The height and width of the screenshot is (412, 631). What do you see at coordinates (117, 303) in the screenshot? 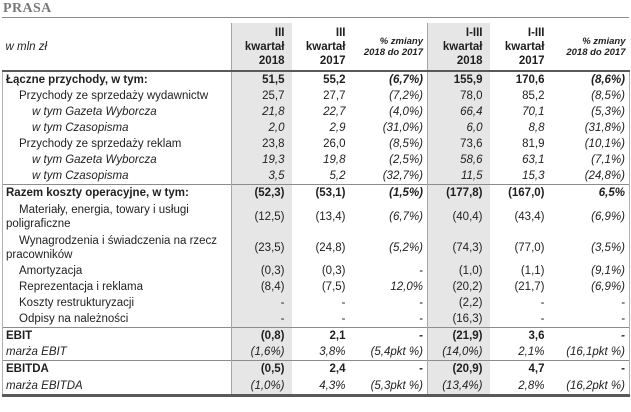
I see `row-label: Koszty restrukturyzacji` at bounding box center [117, 303].